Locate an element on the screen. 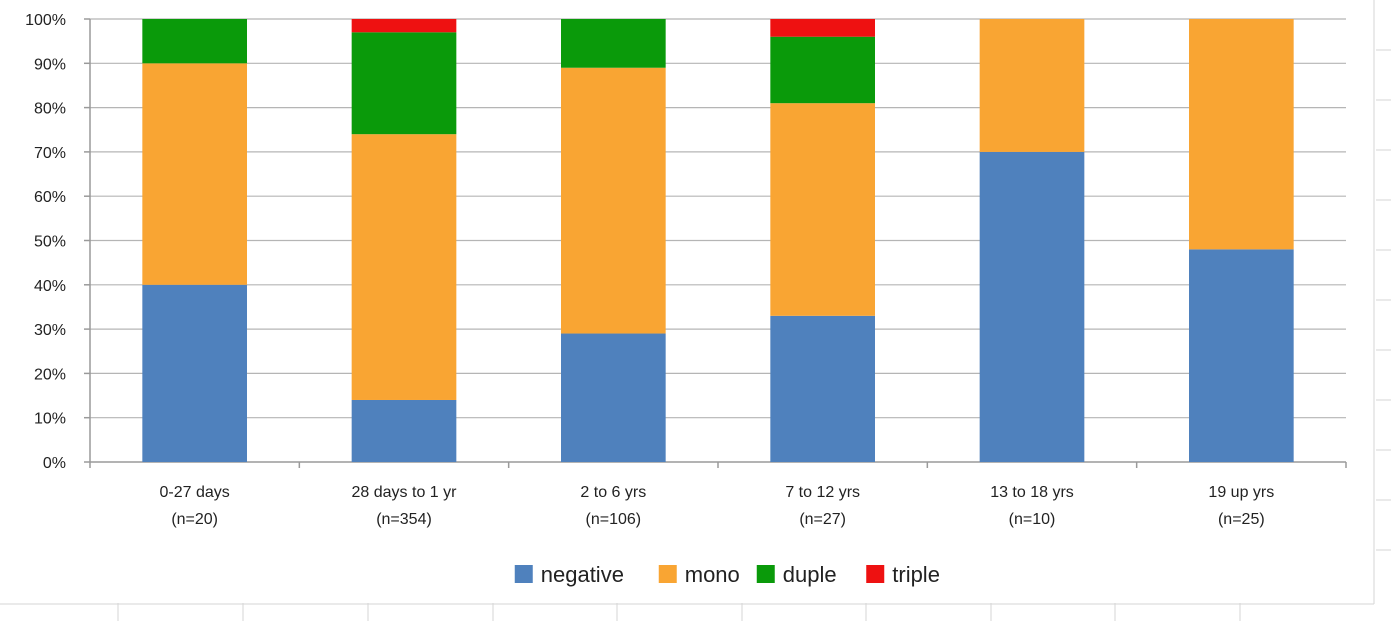  x-tick-label: 0-27 days is located at coordinates (195, 492).